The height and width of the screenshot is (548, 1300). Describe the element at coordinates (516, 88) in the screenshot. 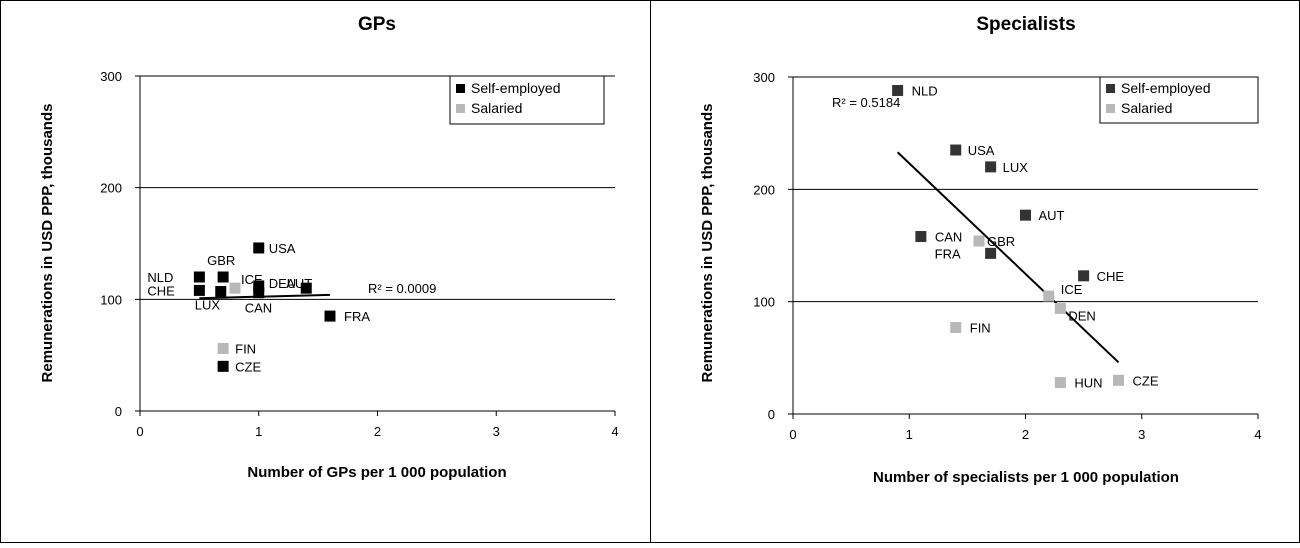

I see `gps-legend-self-employed-label: Self-employed` at that location.